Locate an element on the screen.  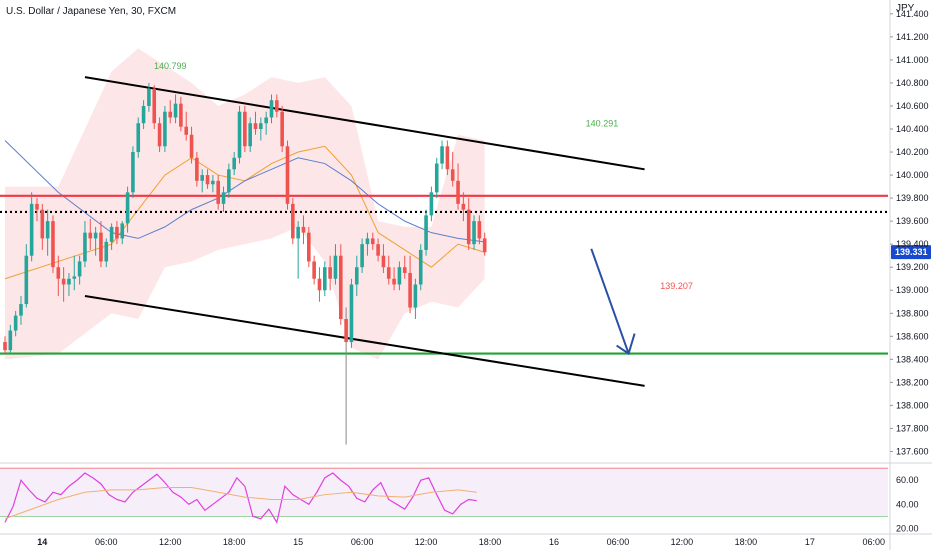
rsi-pane is located at coordinates (444, 495).